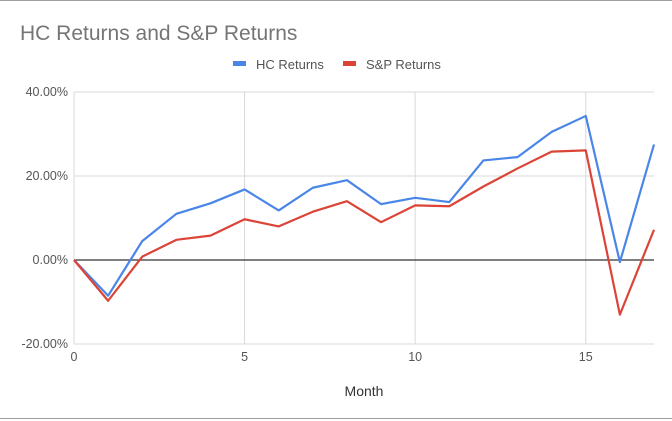 This screenshot has height=421, width=672. What do you see at coordinates (364, 391) in the screenshot?
I see `x-axis-title: Month` at bounding box center [364, 391].